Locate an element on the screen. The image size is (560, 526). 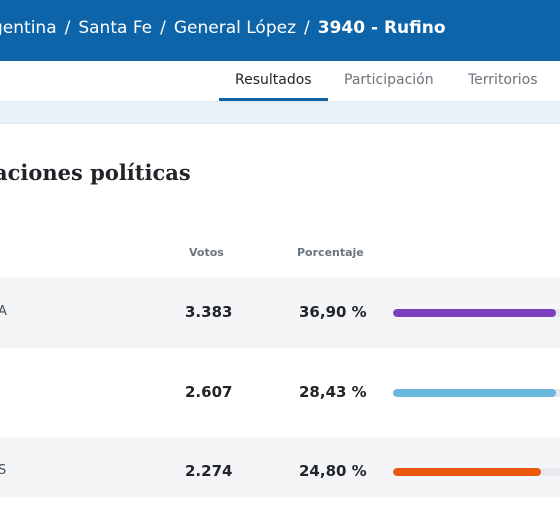
party-percent: 36,90 % is located at coordinates (333, 312).